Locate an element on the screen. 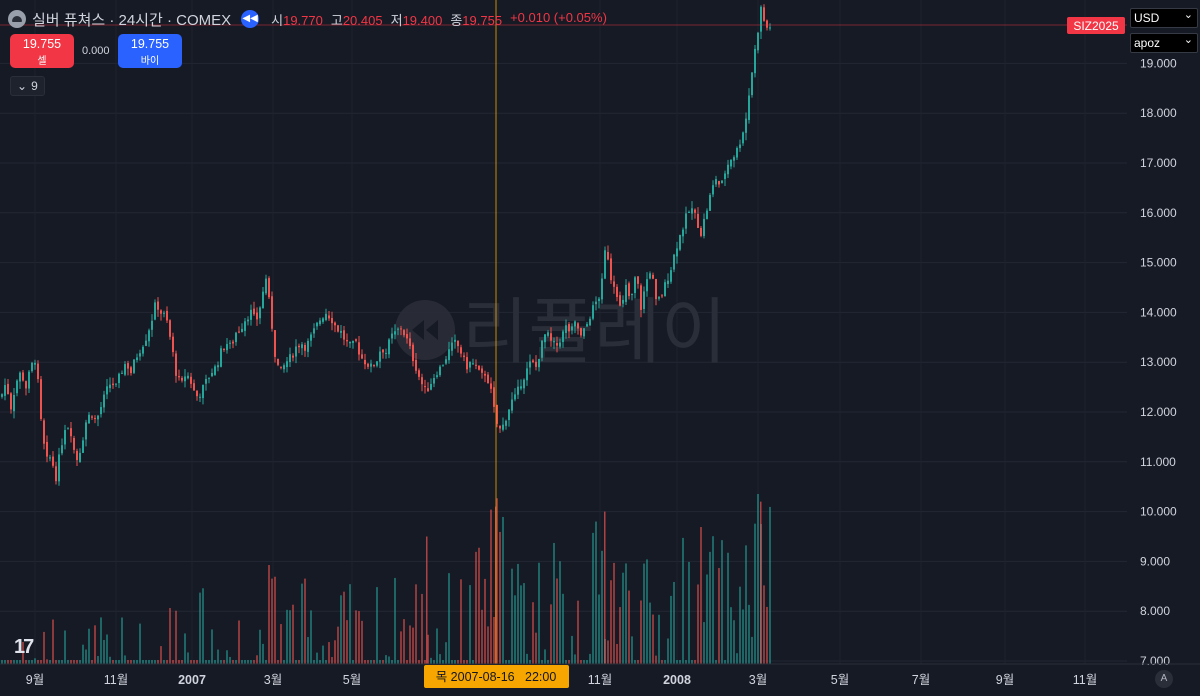 This screenshot has width=1200, height=696. price-axis-label: 15.000 is located at coordinates (1158, 263).